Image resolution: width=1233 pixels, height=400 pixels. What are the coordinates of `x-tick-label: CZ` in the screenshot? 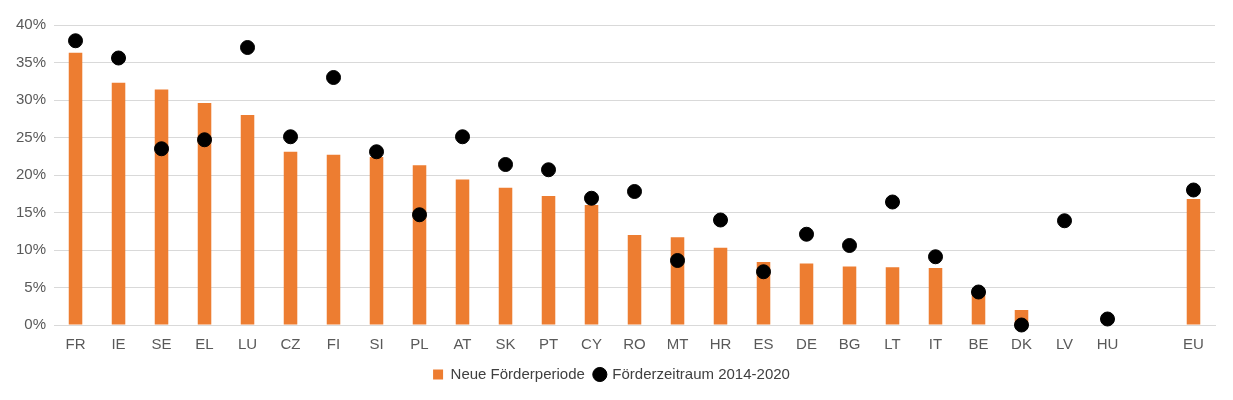 It's located at (290, 344).